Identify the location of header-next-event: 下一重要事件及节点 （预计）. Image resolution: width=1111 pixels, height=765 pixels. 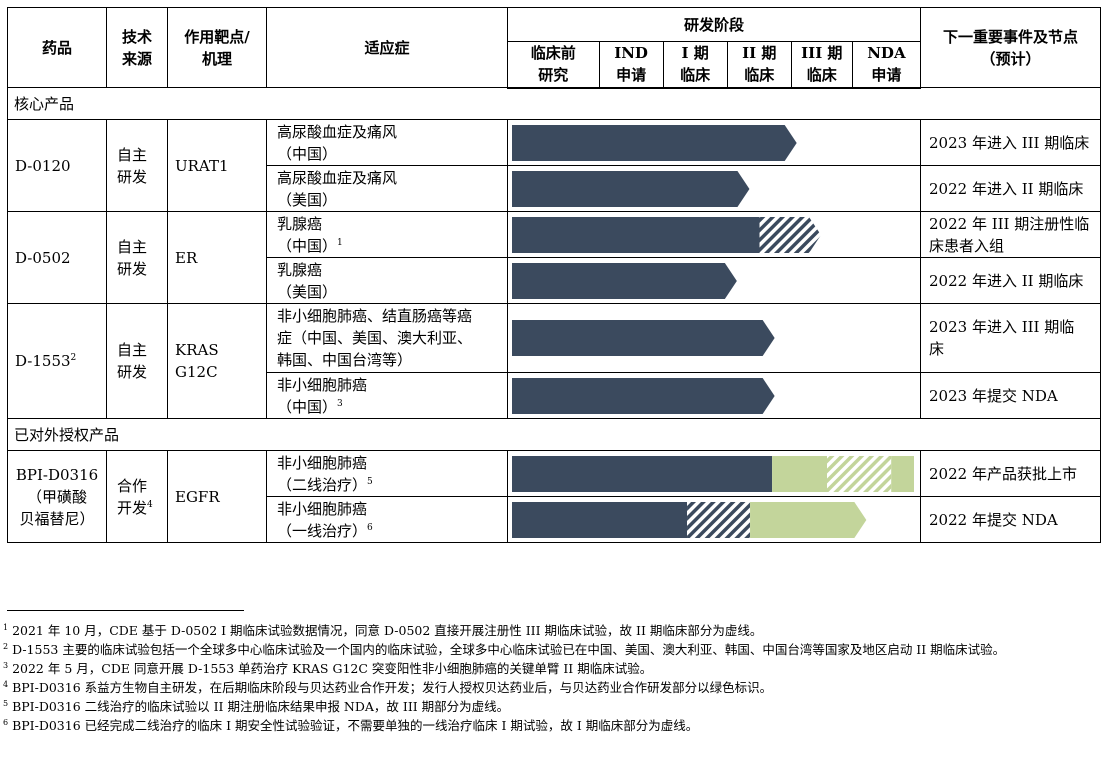
(1010, 47).